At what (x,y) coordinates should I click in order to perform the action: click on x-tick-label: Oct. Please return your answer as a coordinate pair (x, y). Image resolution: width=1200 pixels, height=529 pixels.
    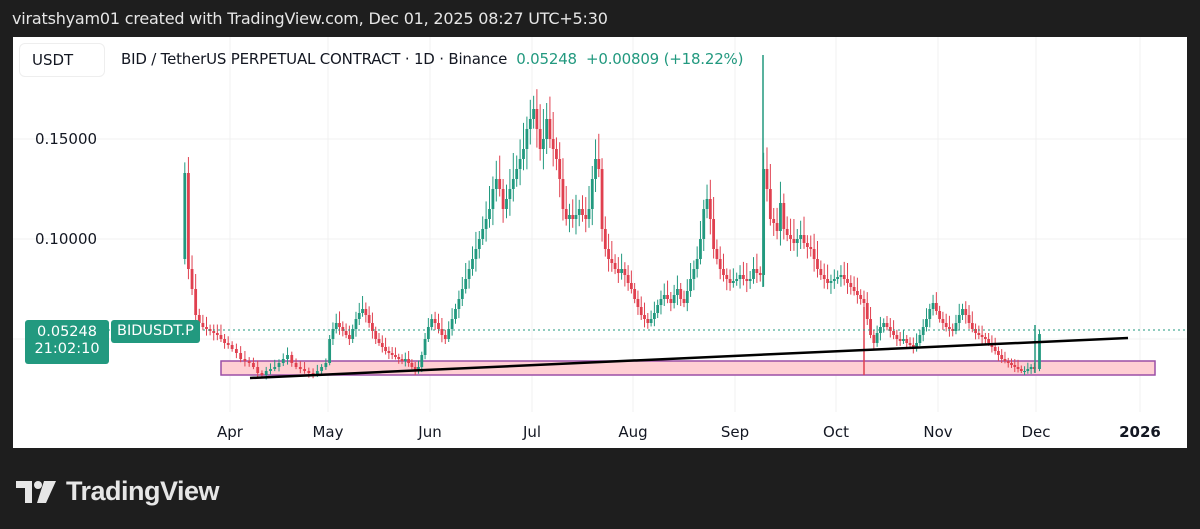
    Looking at the image, I should click on (836, 432).